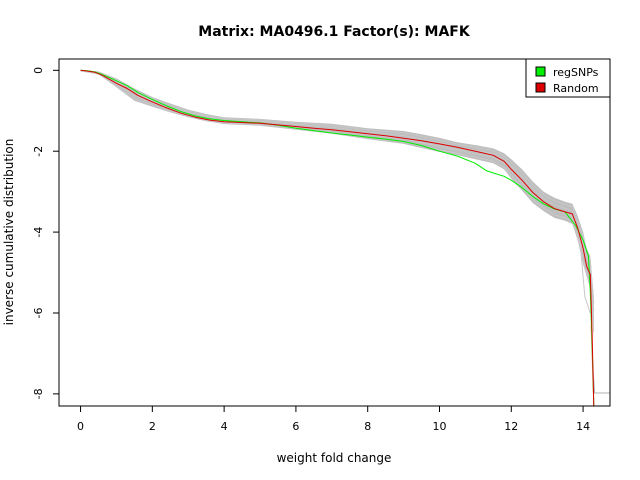 The height and width of the screenshot is (480, 640). What do you see at coordinates (295, 426) in the screenshot?
I see `x-tick-label: 6` at bounding box center [295, 426].